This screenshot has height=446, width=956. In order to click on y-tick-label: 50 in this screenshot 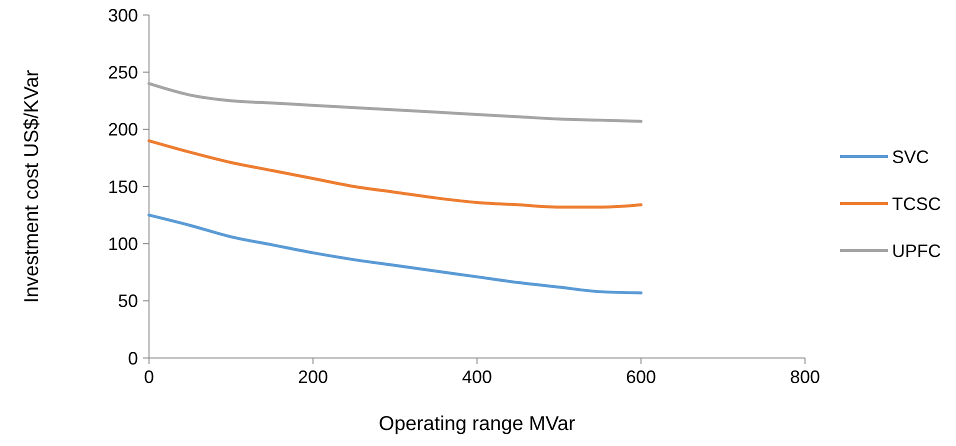, I will do `click(128, 301)`.